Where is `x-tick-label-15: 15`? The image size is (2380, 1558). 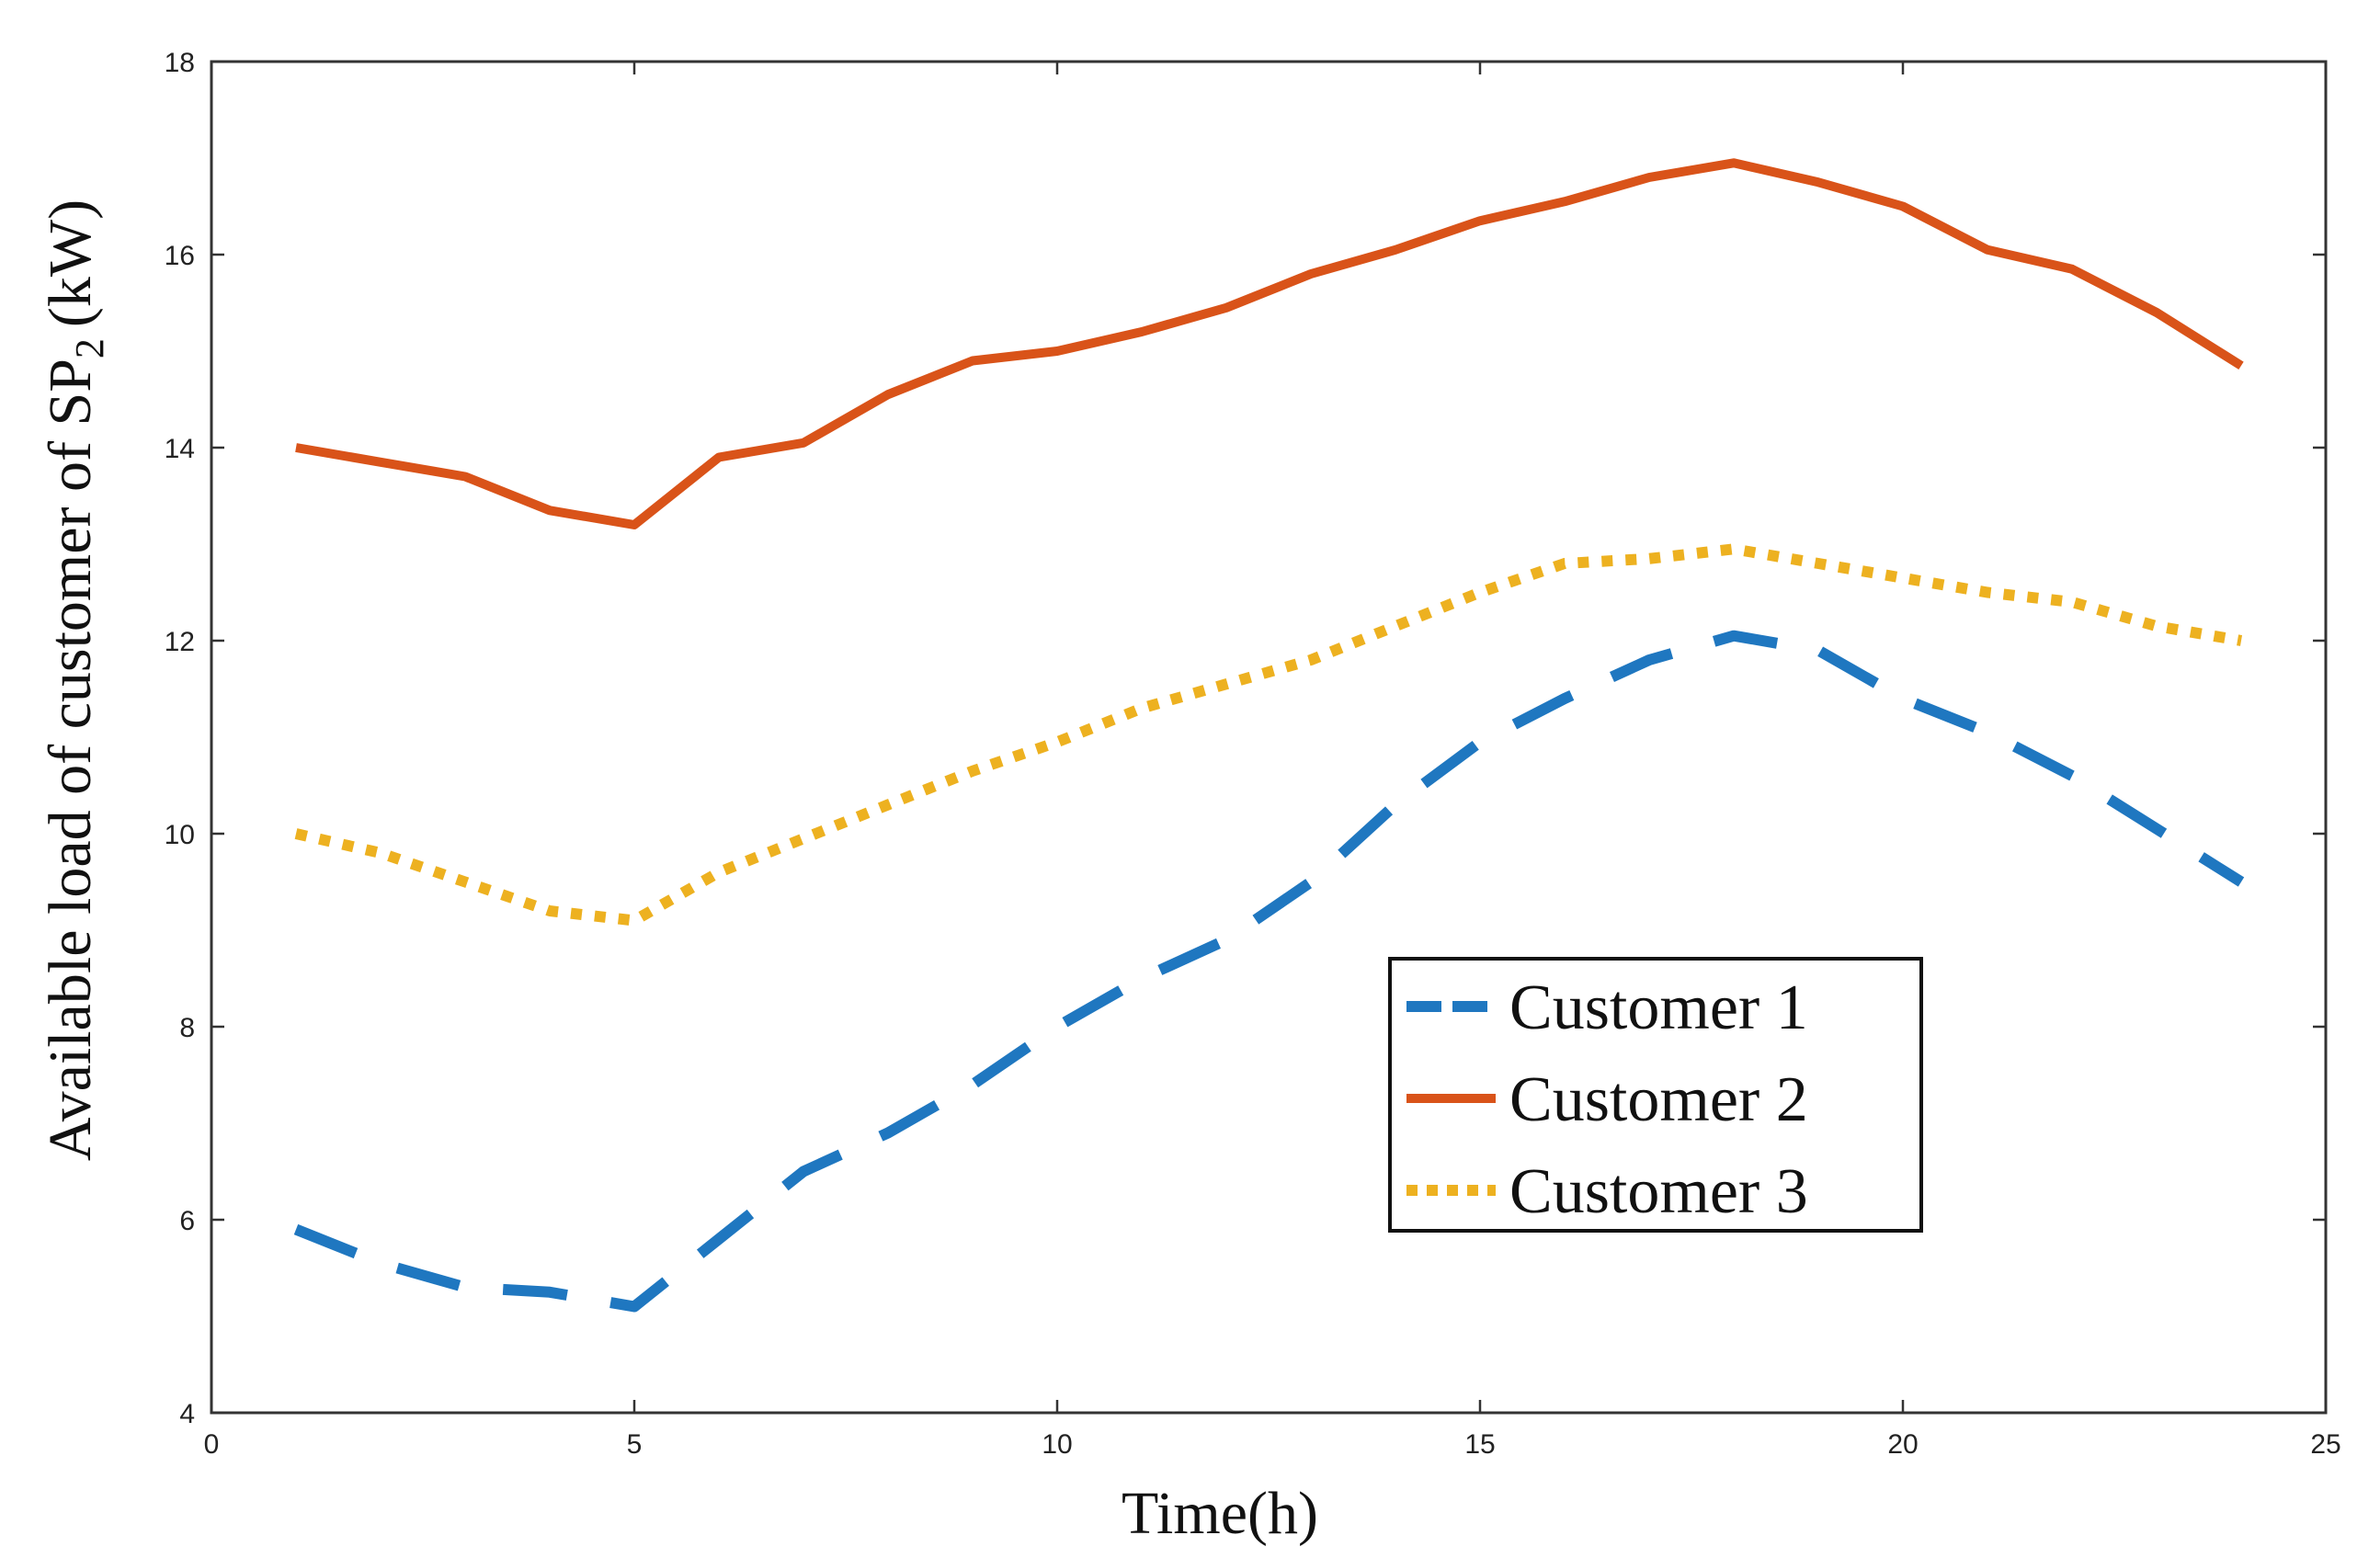
x-tick-label-15: 15 is located at coordinates (1479, 1444).